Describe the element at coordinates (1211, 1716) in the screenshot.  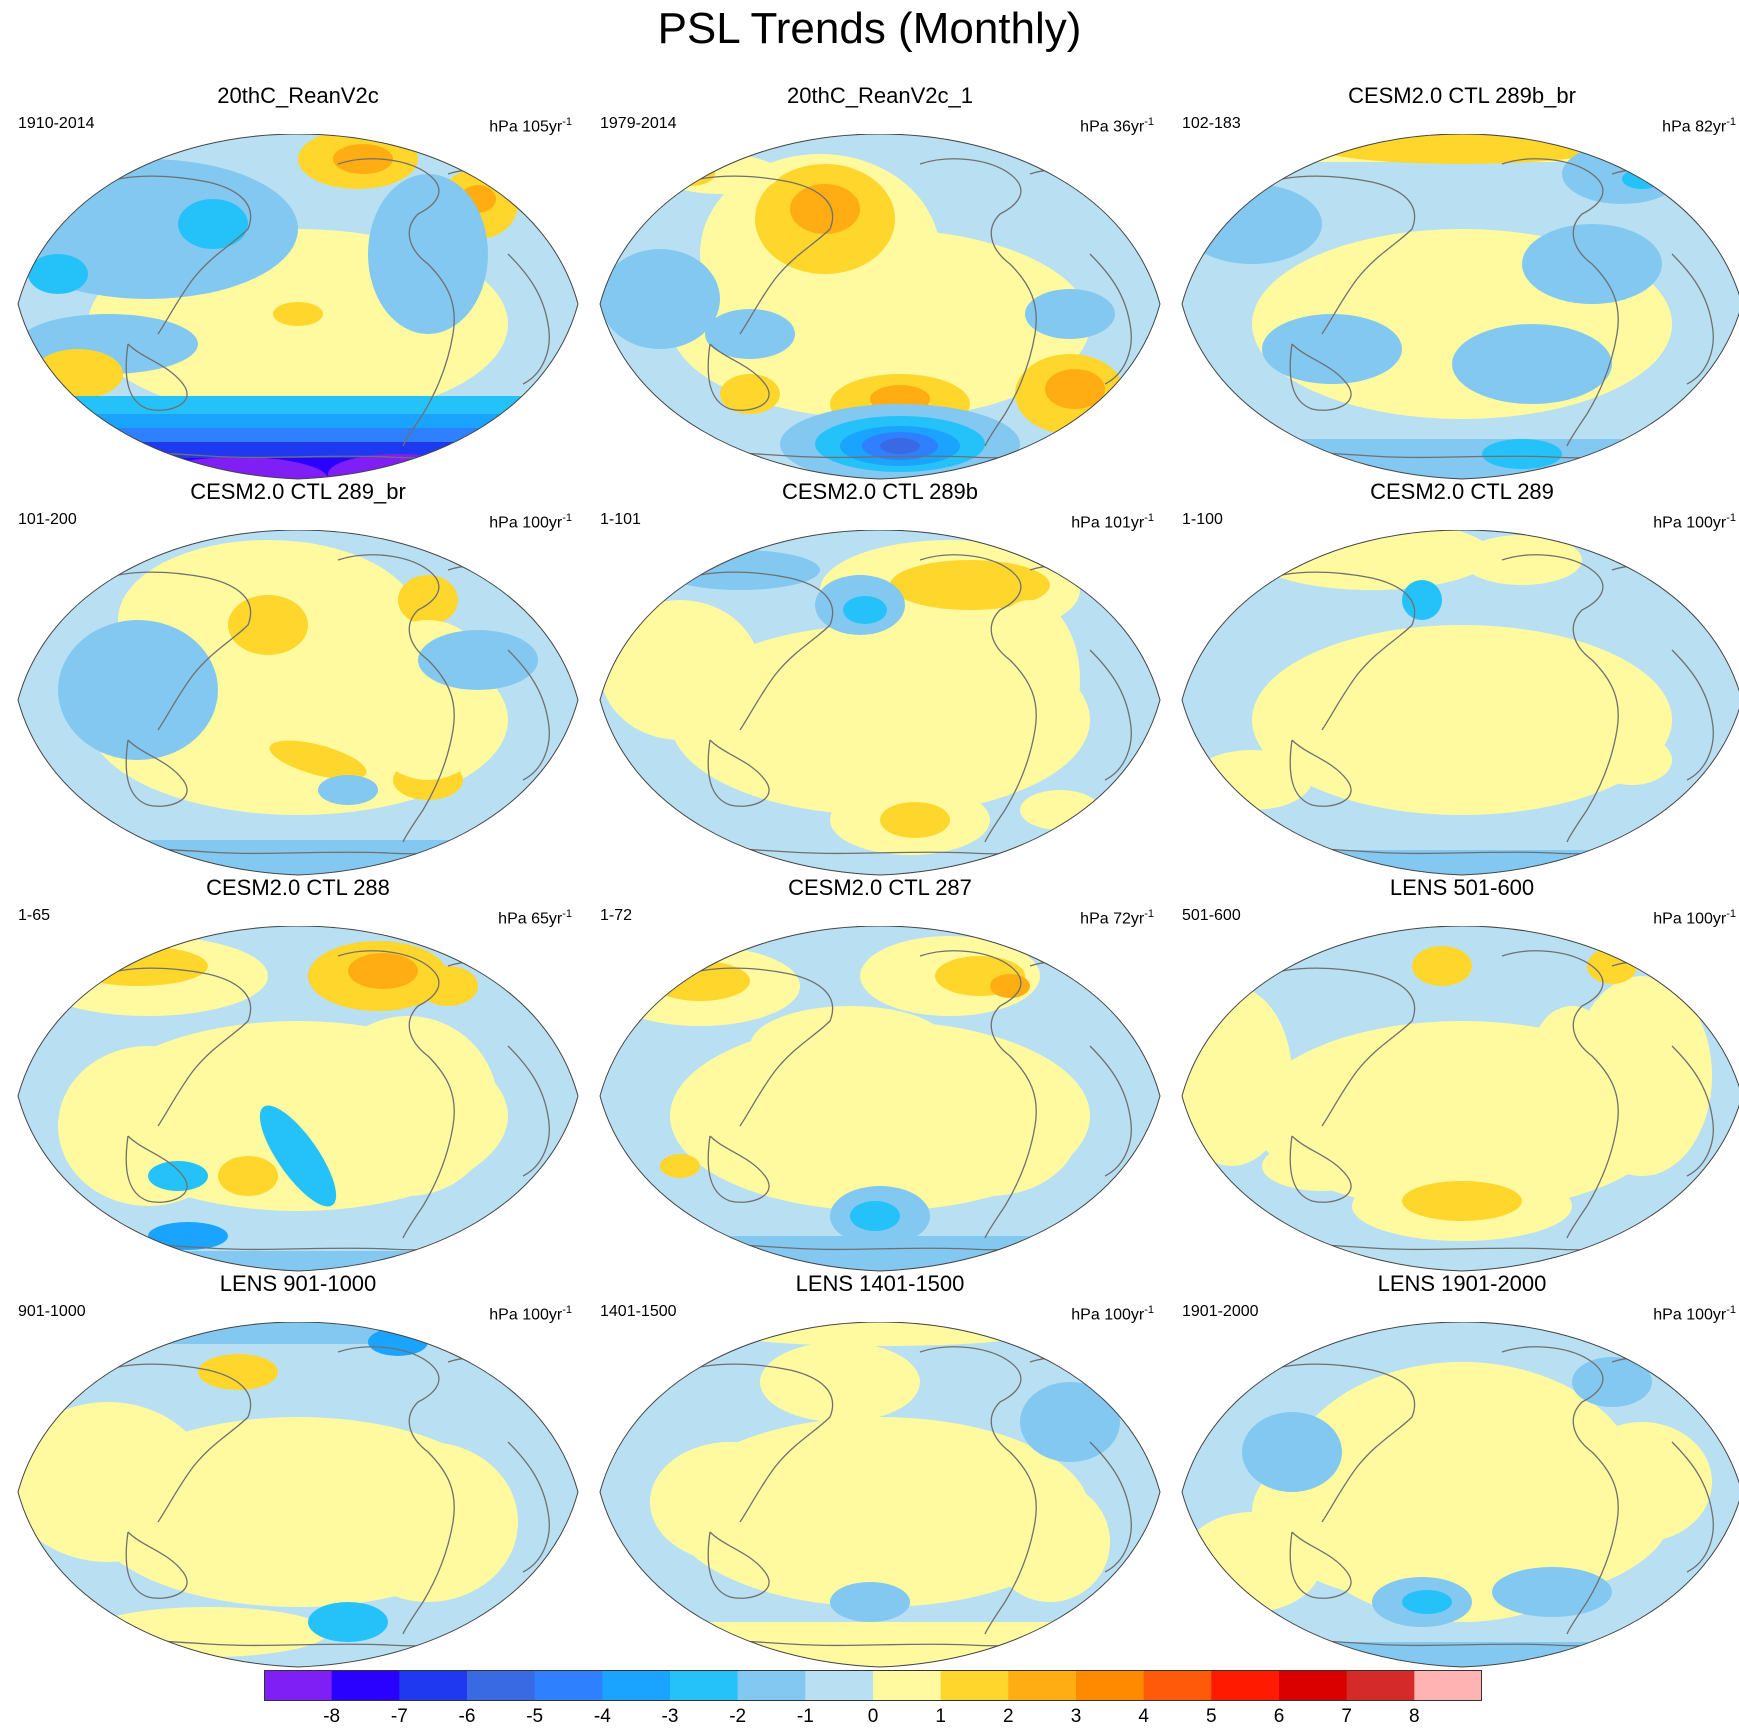
I see `colorbar-tick-label: 5` at that location.